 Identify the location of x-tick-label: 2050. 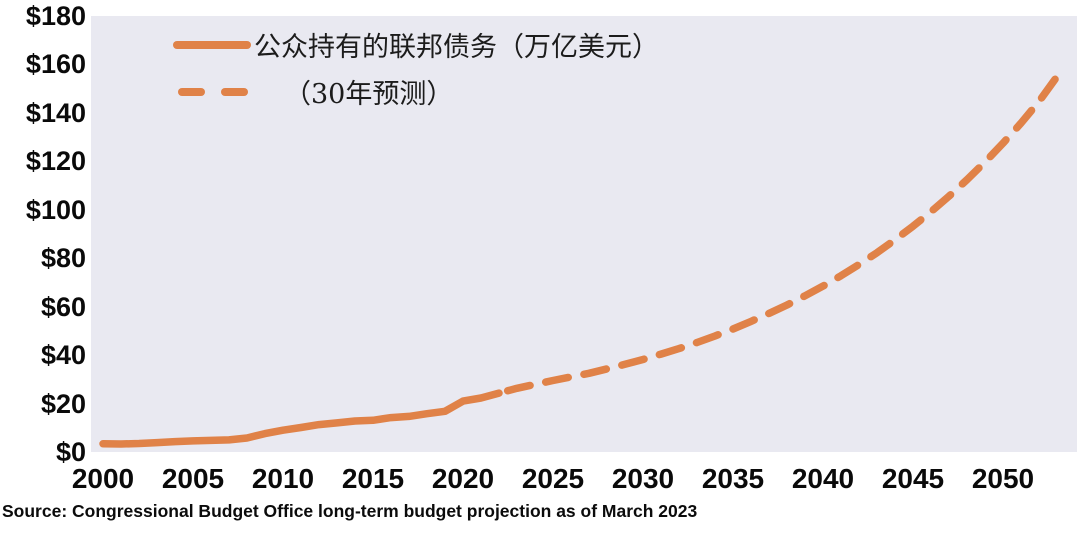
(1003, 478).